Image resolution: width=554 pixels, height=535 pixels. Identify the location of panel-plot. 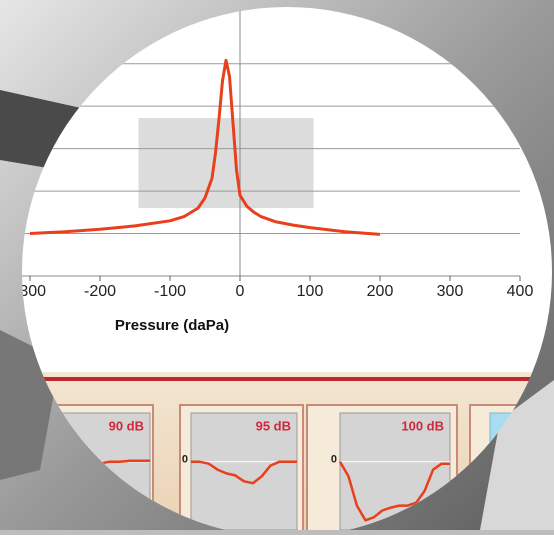
(244, 471).